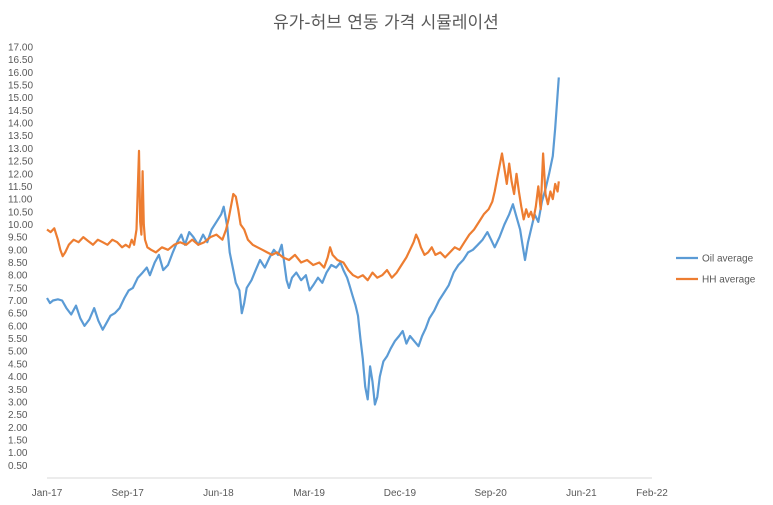 The image size is (773, 505). What do you see at coordinates (20, 136) in the screenshot?
I see `y-tick-label: 13.50` at bounding box center [20, 136].